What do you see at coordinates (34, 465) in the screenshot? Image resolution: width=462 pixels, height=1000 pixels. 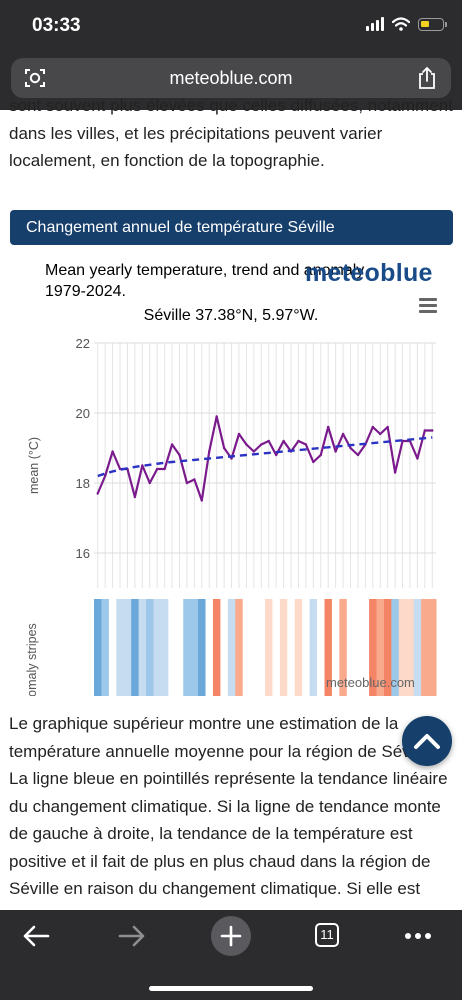 I see `y-axis-title: mean (°C)` at bounding box center [34, 465].